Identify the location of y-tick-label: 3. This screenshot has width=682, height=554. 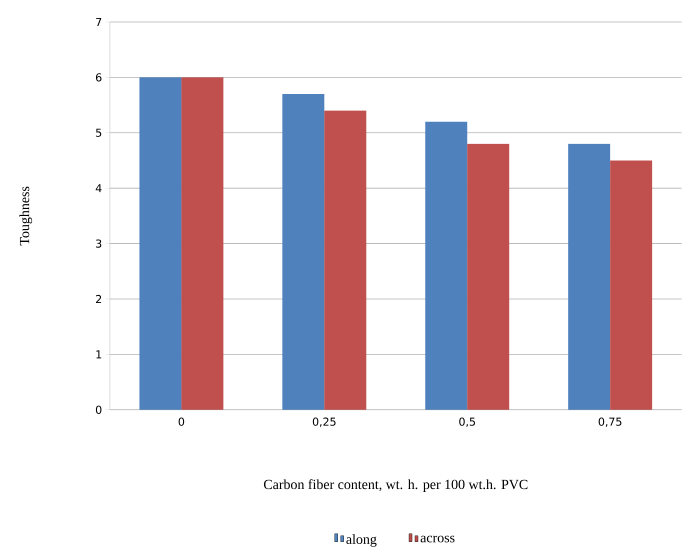
(99, 244).